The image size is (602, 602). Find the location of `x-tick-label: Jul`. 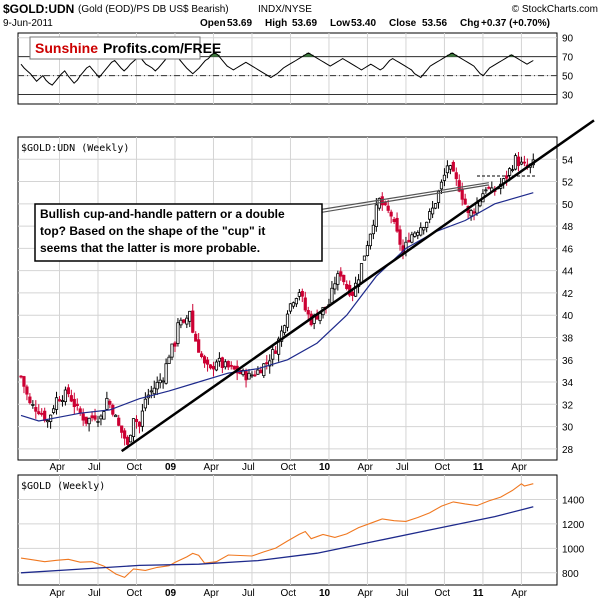

x-tick-label: Jul is located at coordinates (94, 467).